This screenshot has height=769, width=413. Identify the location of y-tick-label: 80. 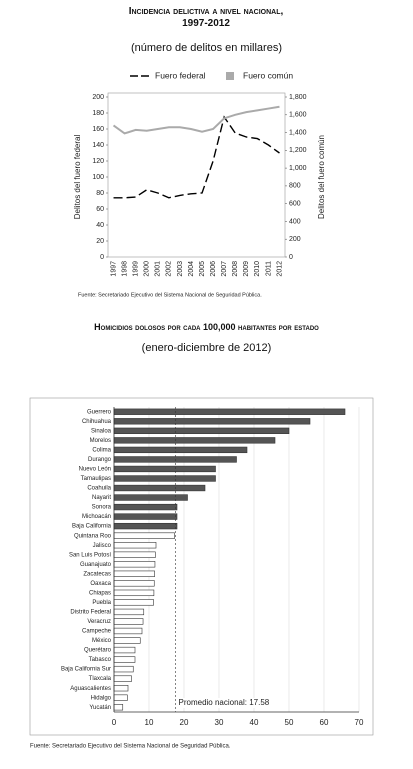
(100, 193).